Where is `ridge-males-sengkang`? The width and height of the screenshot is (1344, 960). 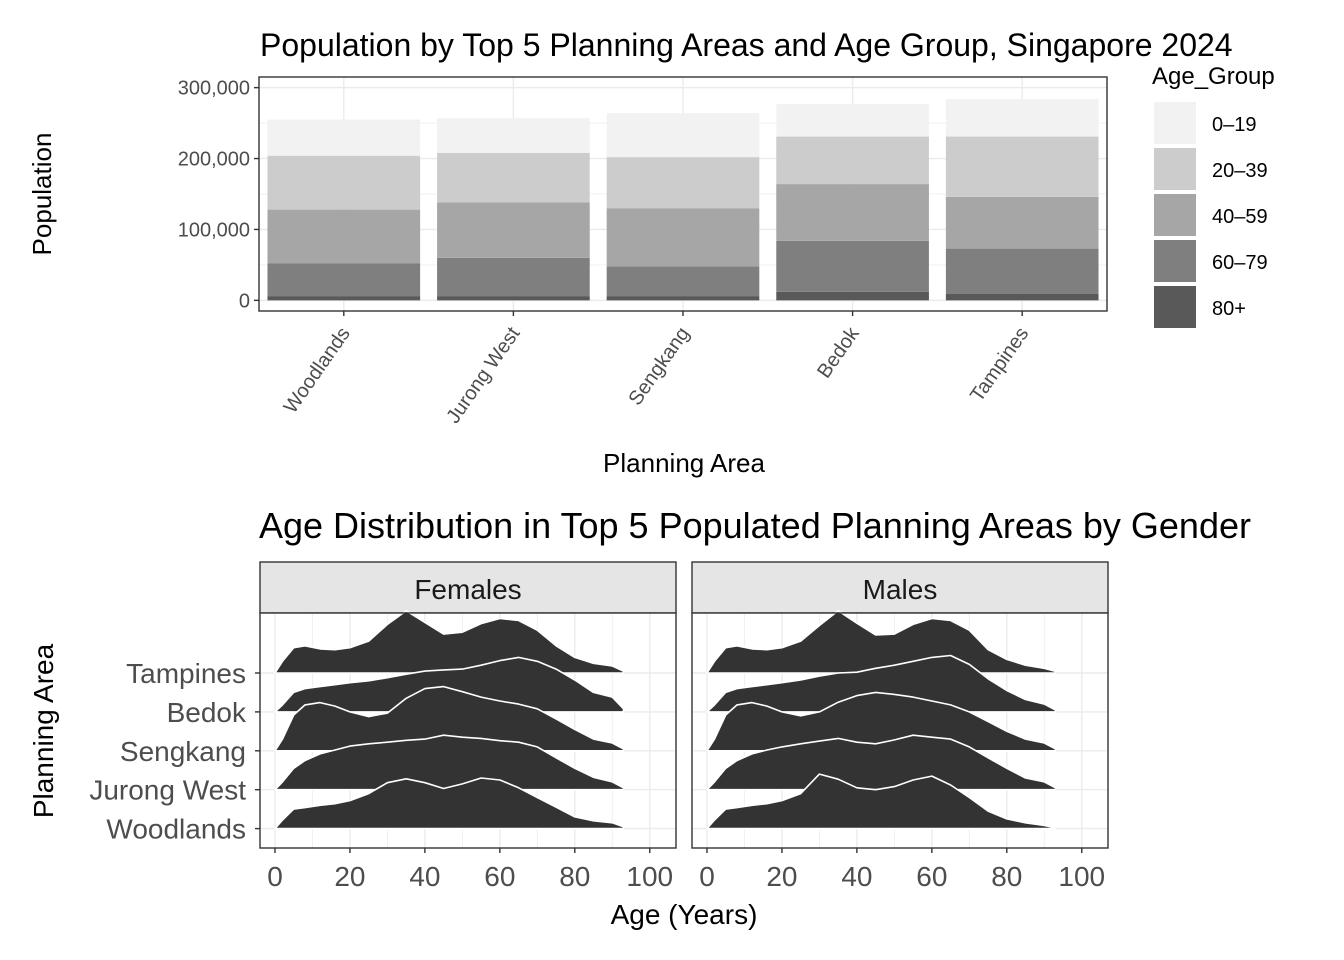
ridge-males-sengkang is located at coordinates (881, 721).